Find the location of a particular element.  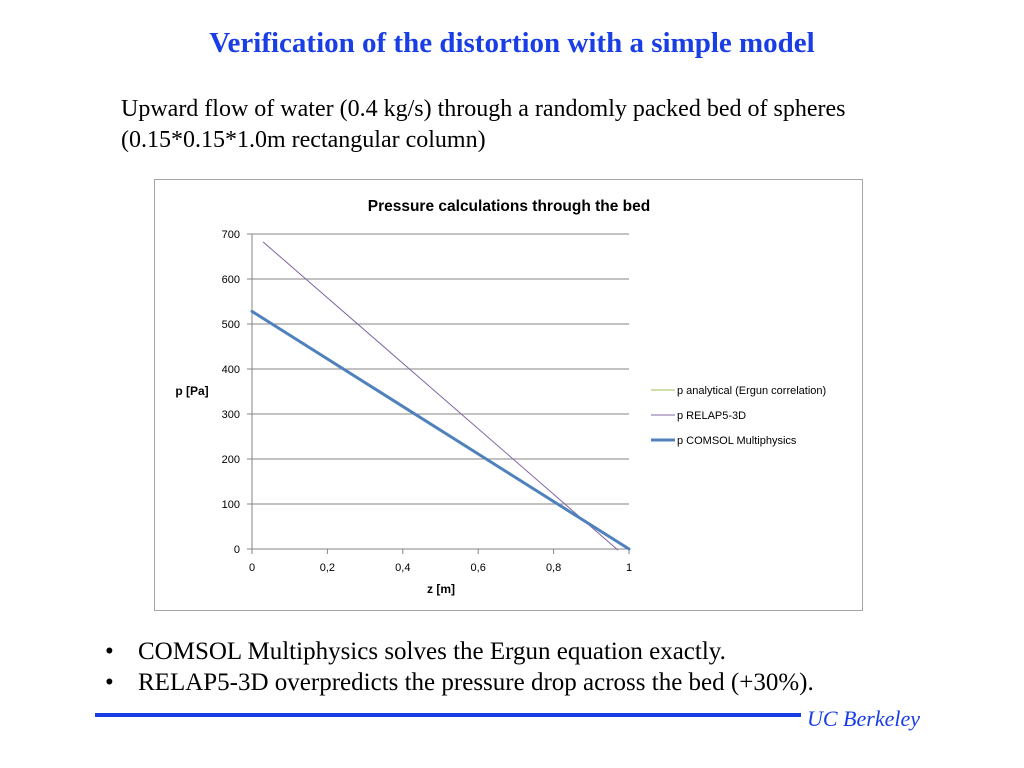

y-tick-label: 300 is located at coordinates (231, 415).